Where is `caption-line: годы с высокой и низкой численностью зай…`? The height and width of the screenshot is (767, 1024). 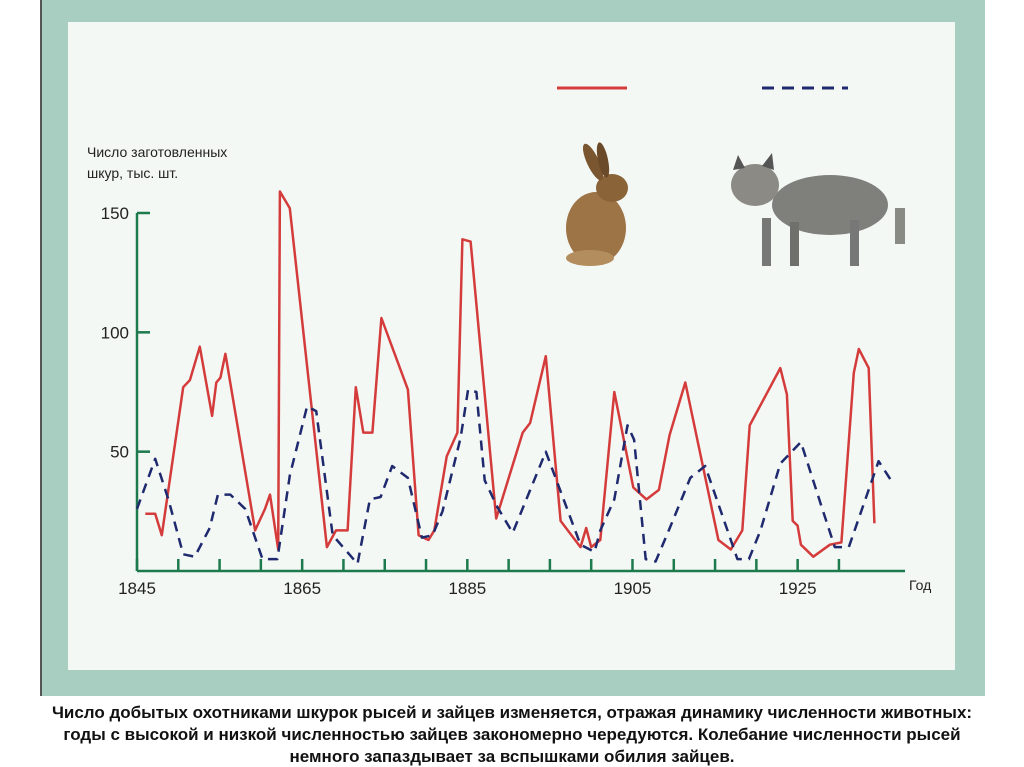
caption-line: годы с высокой и низкой численностью зай… is located at coordinates (511, 734).